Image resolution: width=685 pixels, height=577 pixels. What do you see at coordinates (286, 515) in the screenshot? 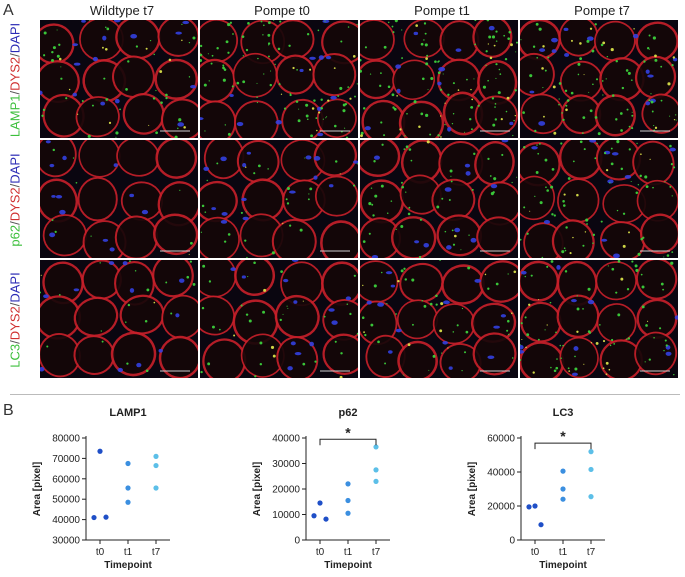
I see `y-tick-label: 10000` at bounding box center [286, 515].